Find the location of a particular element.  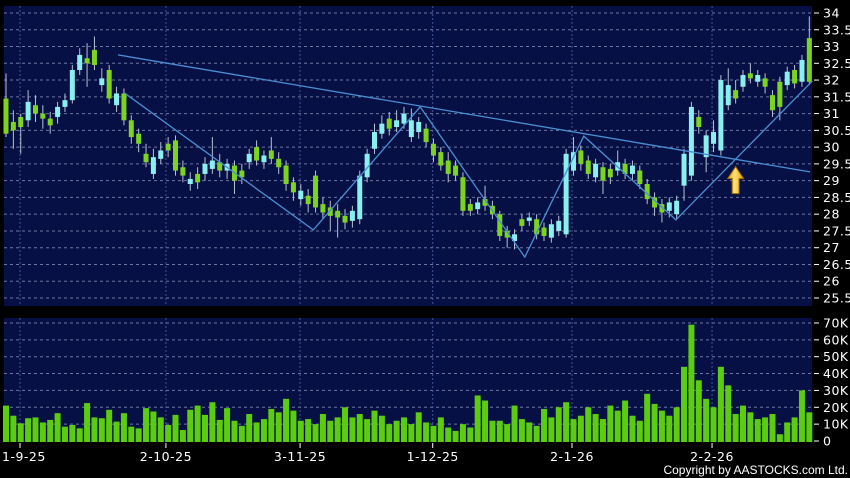

price-tick-label: 33.5 is located at coordinates (836, 29).